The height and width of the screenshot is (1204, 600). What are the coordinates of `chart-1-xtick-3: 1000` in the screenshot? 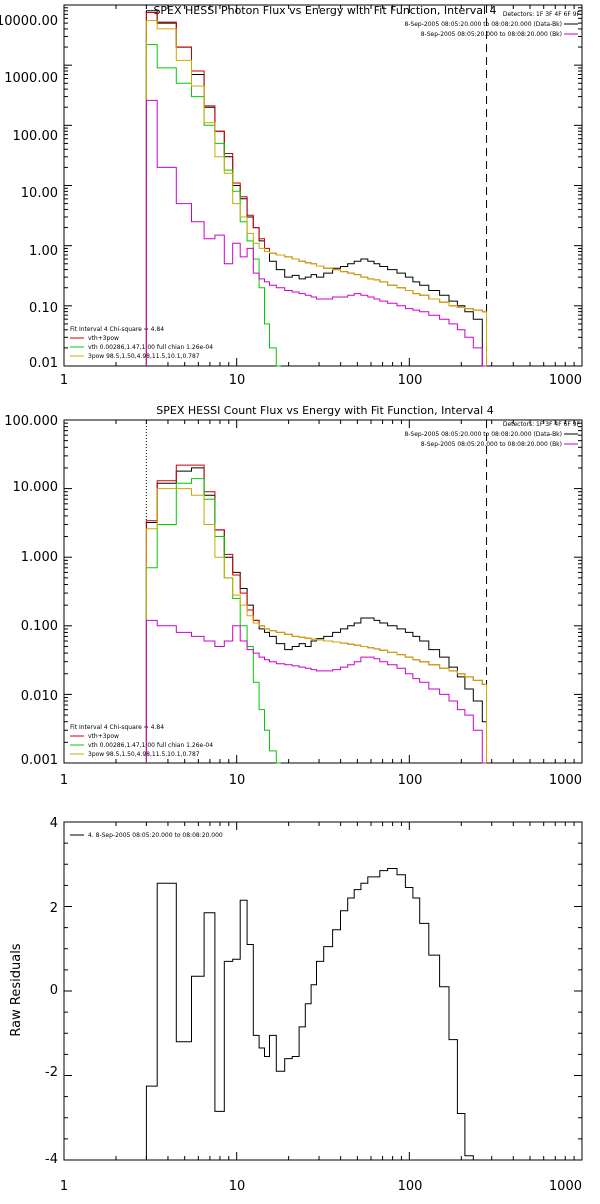 It's located at (565, 380).